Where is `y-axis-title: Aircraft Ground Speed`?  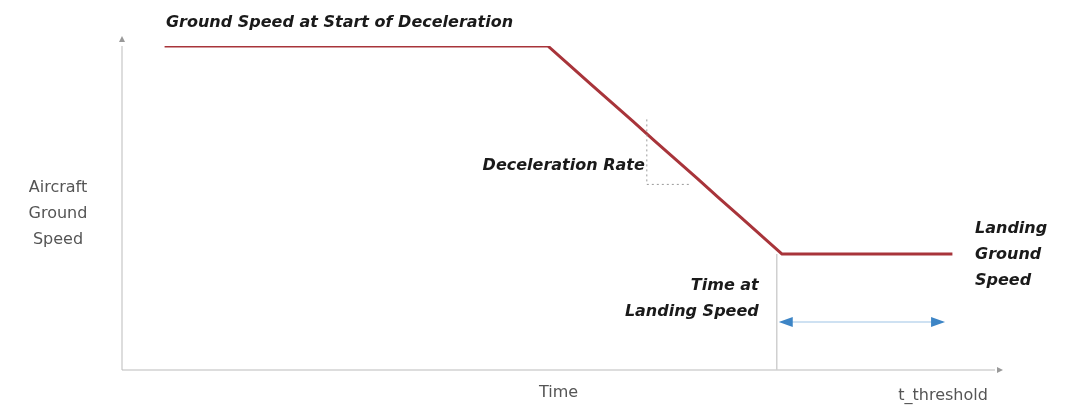 y-axis-title: Aircraft Ground Speed is located at coordinates (58, 212).